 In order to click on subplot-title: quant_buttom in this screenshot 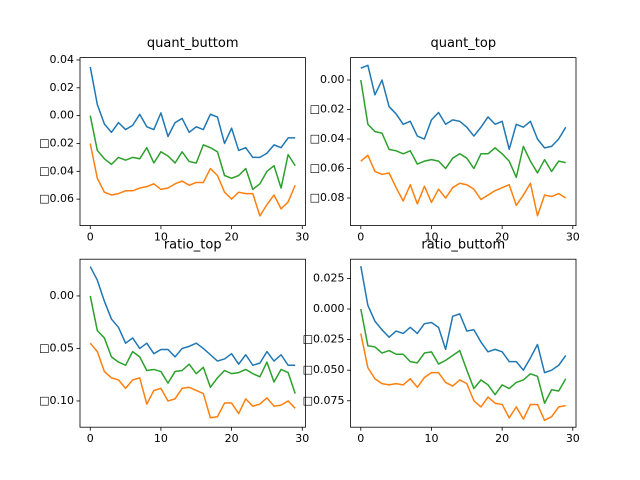, I will do `click(193, 43)`.